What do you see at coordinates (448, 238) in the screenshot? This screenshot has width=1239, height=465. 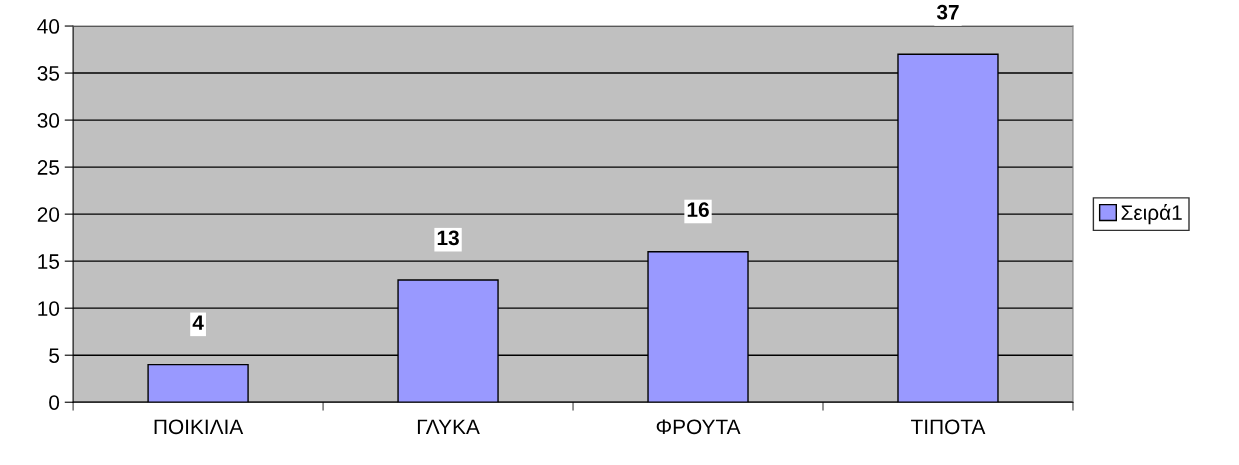 I see `data-label: 13` at bounding box center [448, 238].